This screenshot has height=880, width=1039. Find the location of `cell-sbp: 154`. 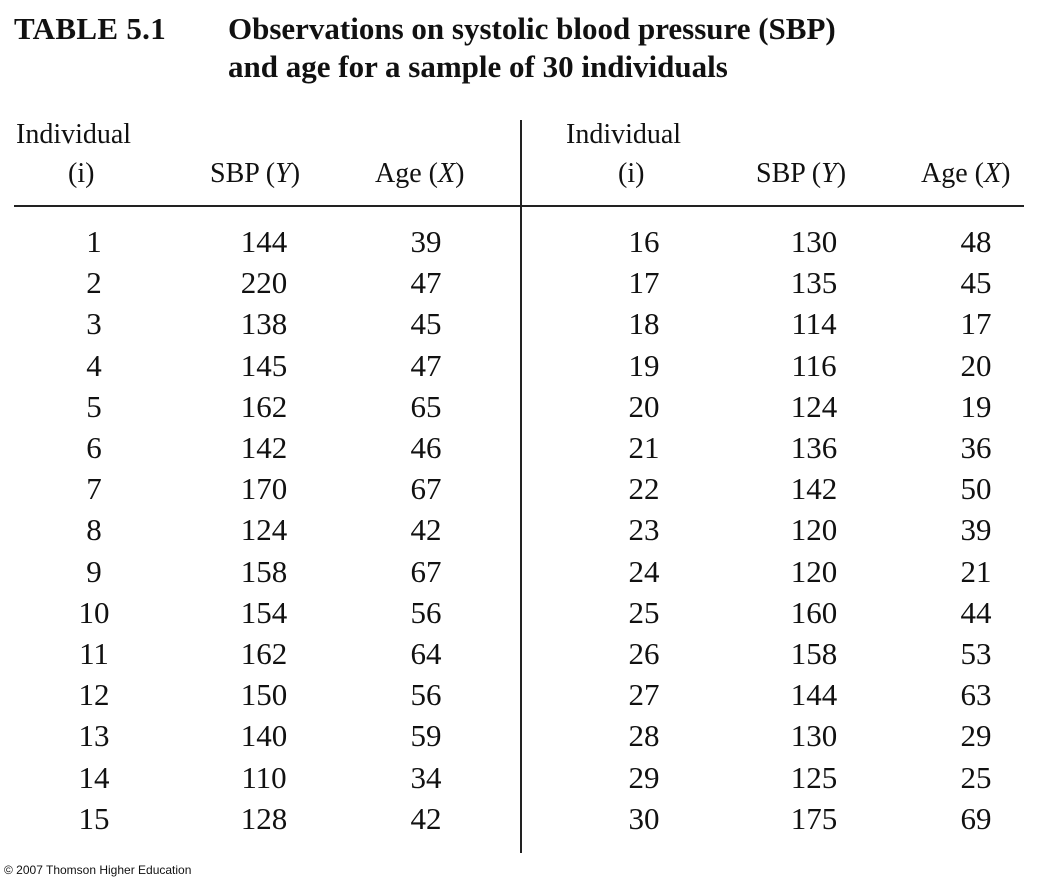

cell-sbp: 154 is located at coordinates (264, 612).